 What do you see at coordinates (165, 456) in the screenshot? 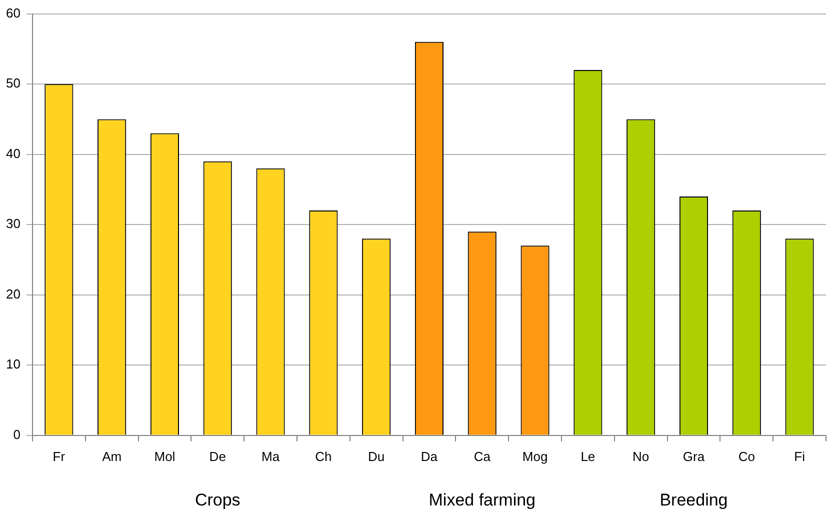
I see `x-tick-label: Mol` at bounding box center [165, 456].